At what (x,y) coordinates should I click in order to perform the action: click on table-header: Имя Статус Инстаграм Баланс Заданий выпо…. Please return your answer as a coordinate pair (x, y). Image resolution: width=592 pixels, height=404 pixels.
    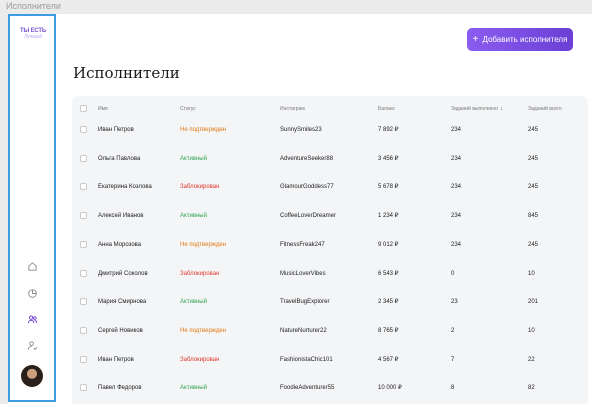
    Looking at the image, I should click on (330, 109).